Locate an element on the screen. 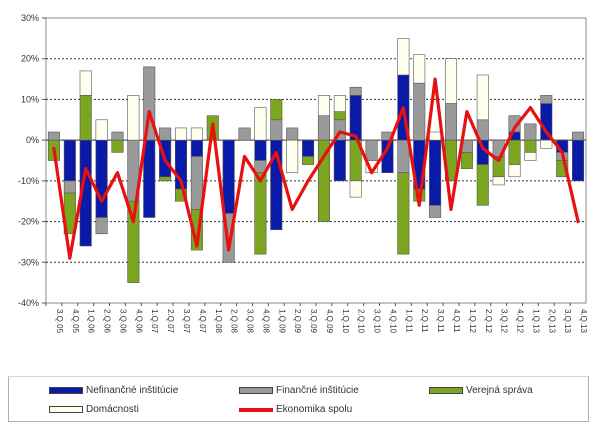 This screenshot has width=591, height=425. x-tick-label: 1.Q.13 is located at coordinates (535, 321).